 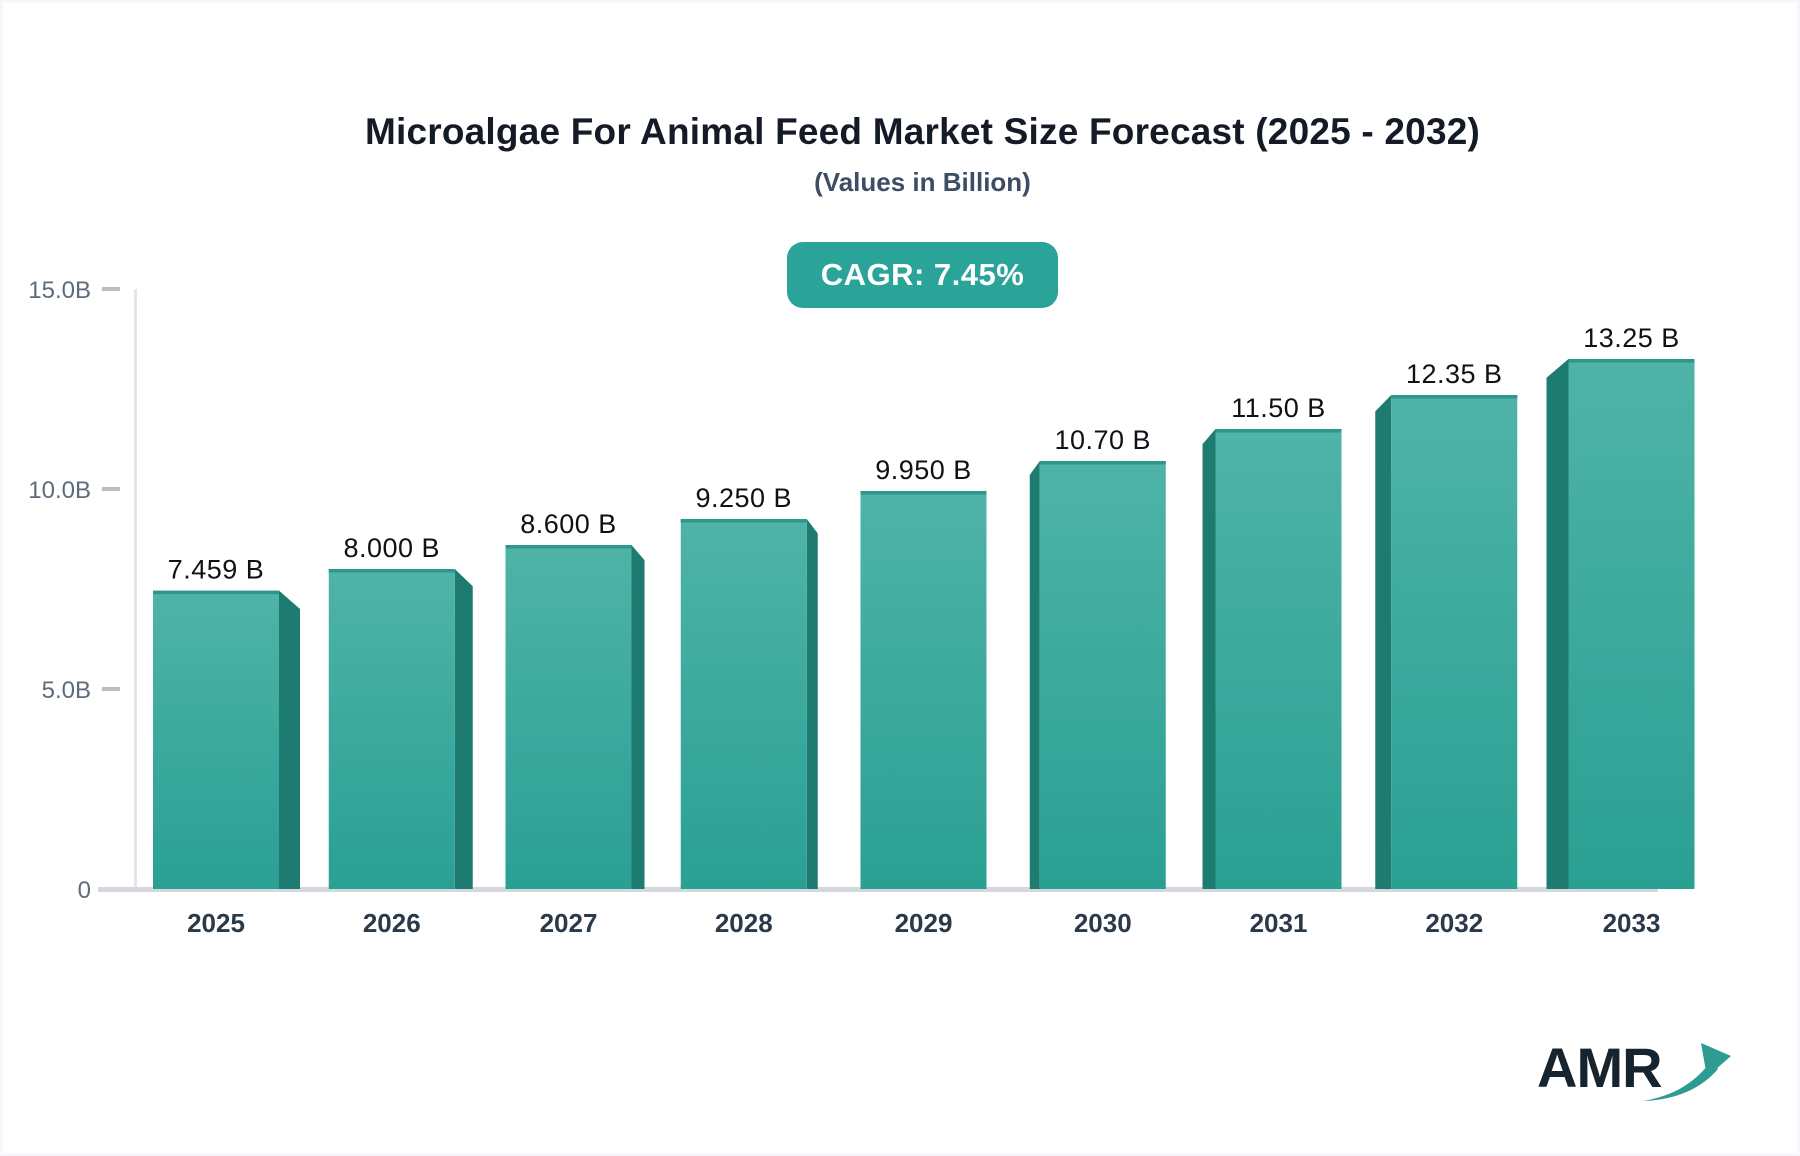 I want to click on amr-logo: AMR, so click(x=1634, y=1075).